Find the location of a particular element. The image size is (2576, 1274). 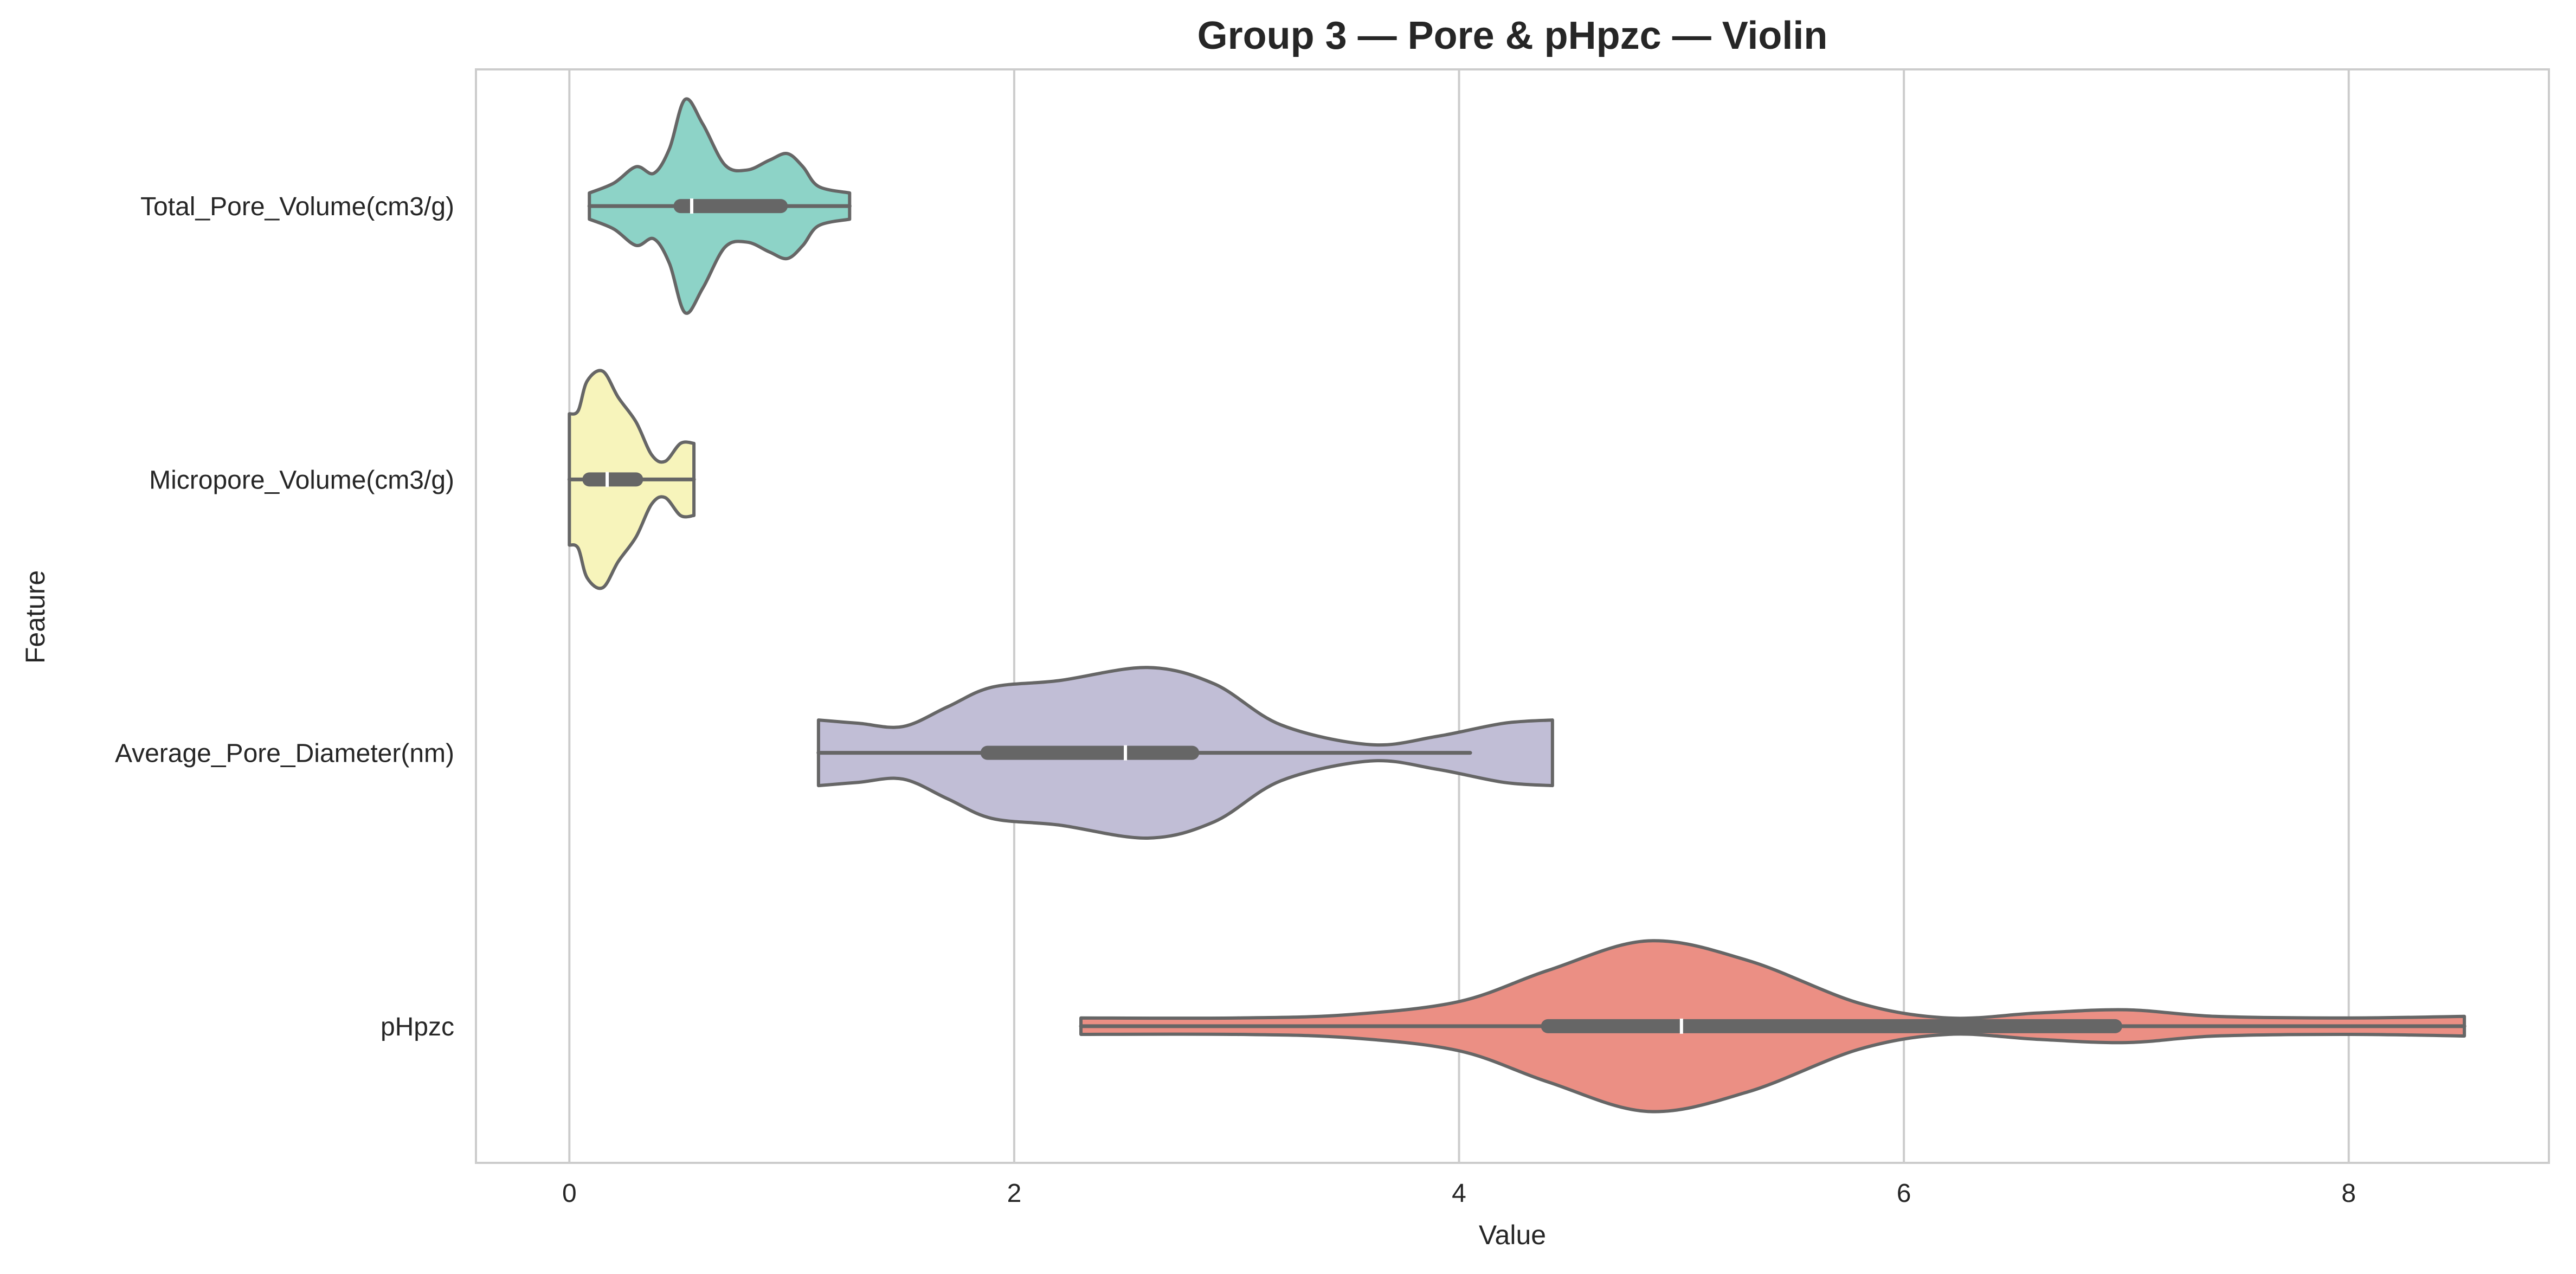

x-tick-label: 2 is located at coordinates (1014, 1193).